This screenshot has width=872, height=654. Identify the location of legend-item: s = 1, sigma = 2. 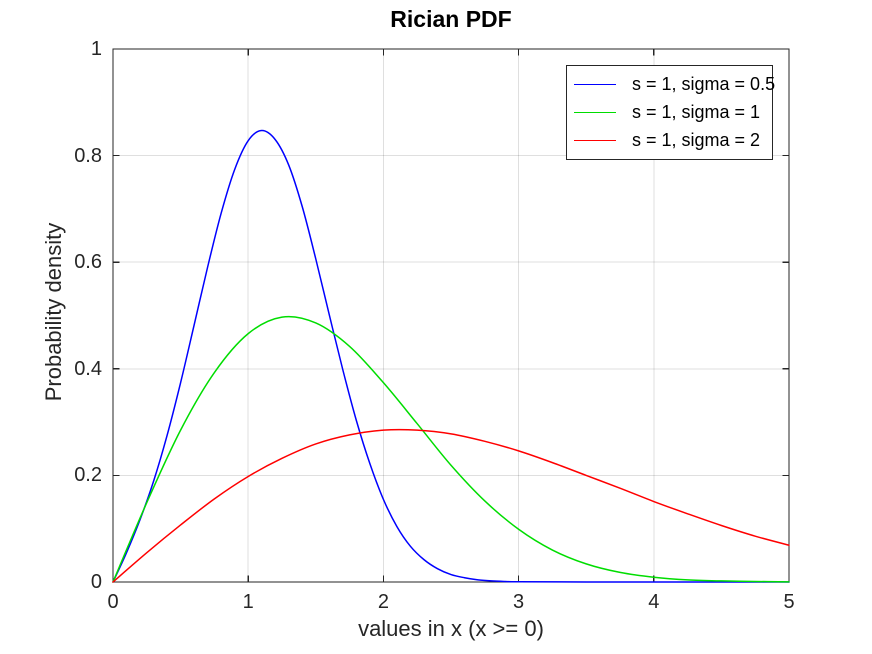
(669, 141).